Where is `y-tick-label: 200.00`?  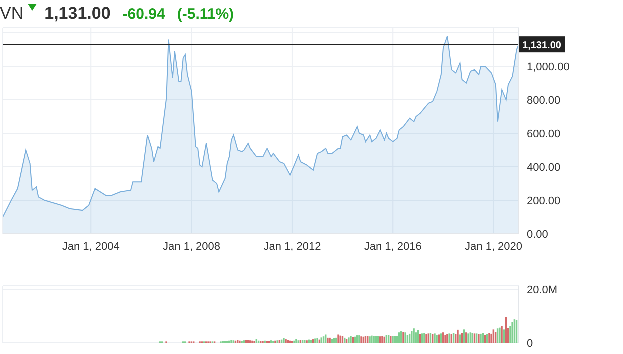 y-tick-label: 200.00 is located at coordinates (544, 201).